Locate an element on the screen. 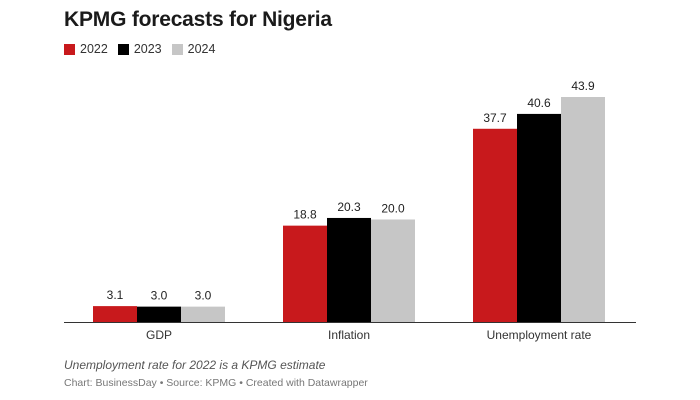  bar-2024-inflation is located at coordinates (393, 270).